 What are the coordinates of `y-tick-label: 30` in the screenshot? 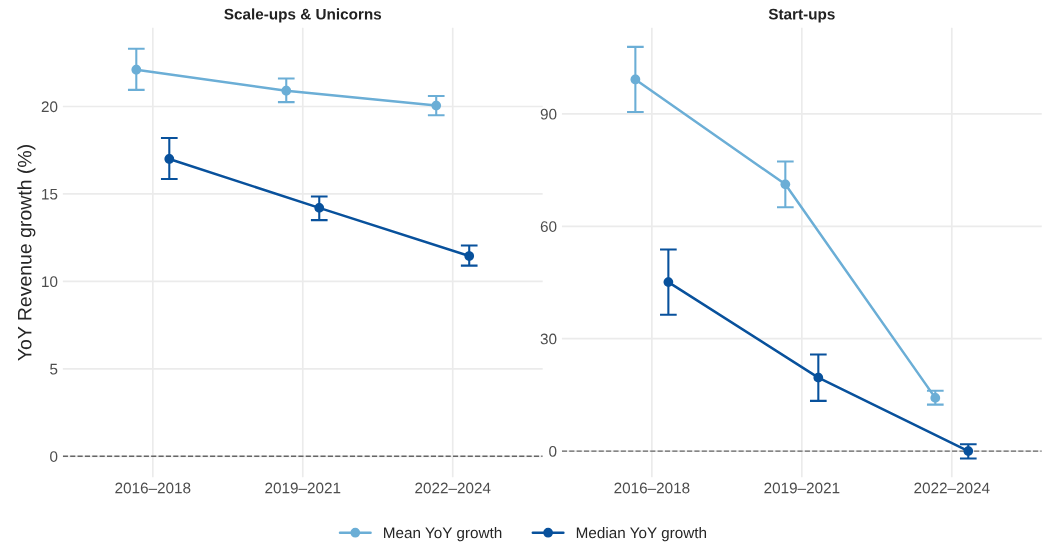 It's located at (548, 339).